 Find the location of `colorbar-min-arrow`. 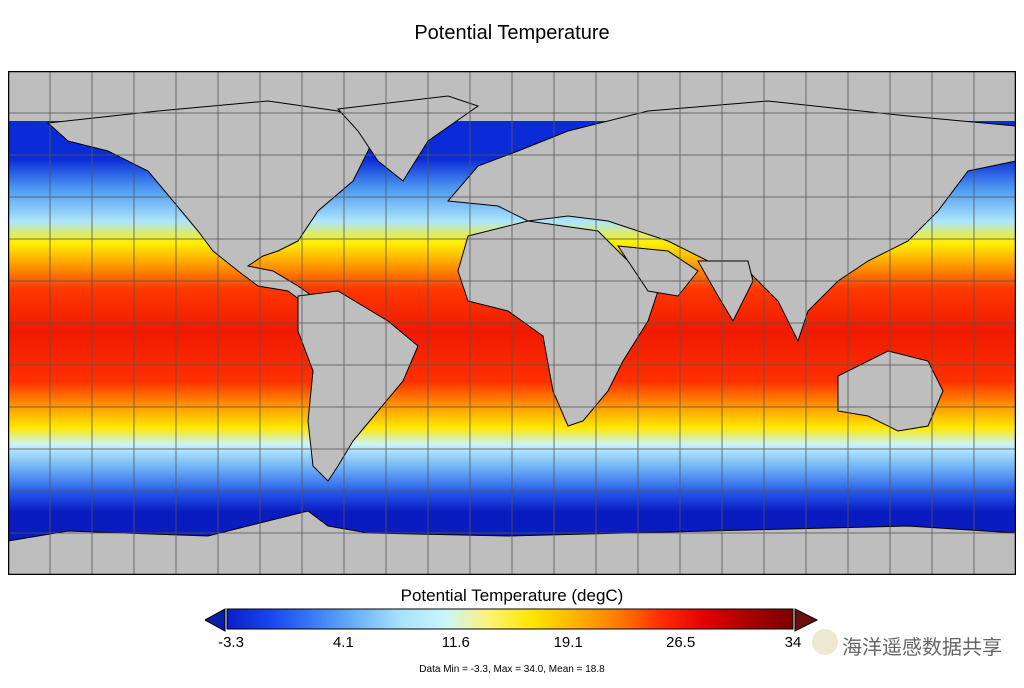

colorbar-min-arrow is located at coordinates (215, 620).